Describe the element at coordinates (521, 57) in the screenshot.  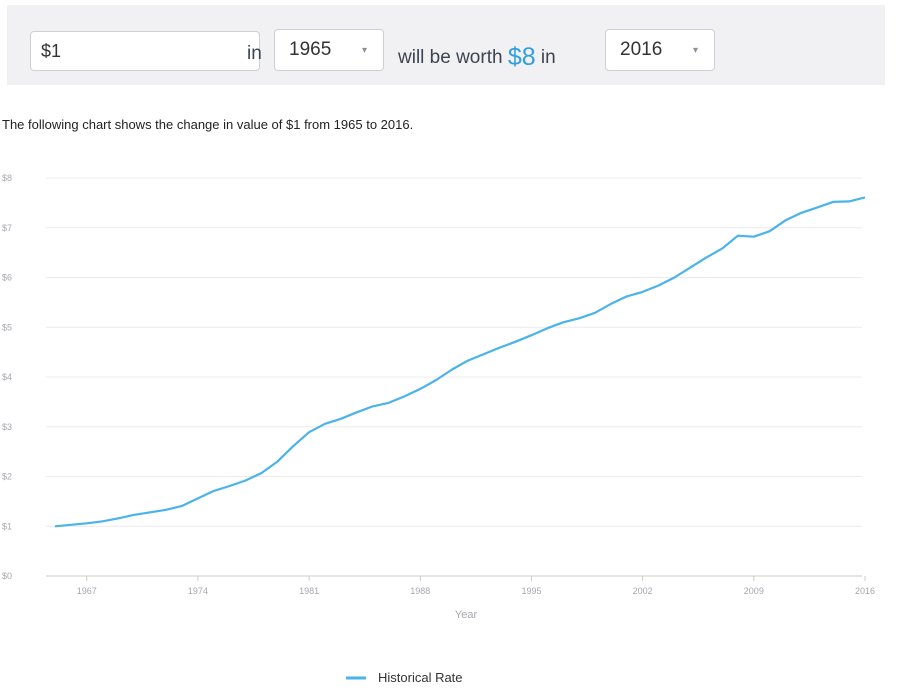
I see `worth-value: $8` at that location.